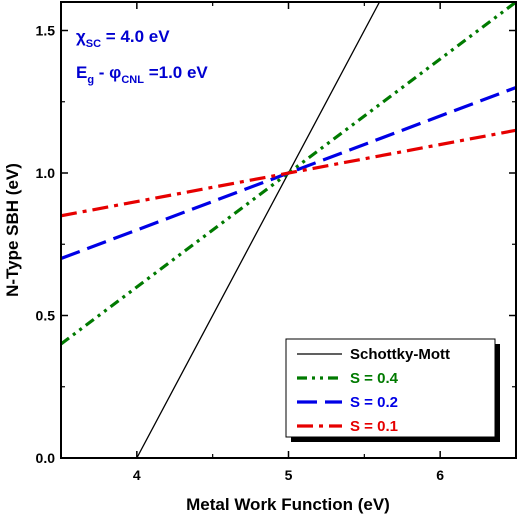 This screenshot has width=520, height=519. Describe the element at coordinates (46, 316) in the screenshot. I see `y-tick-label: 0.5` at that location.